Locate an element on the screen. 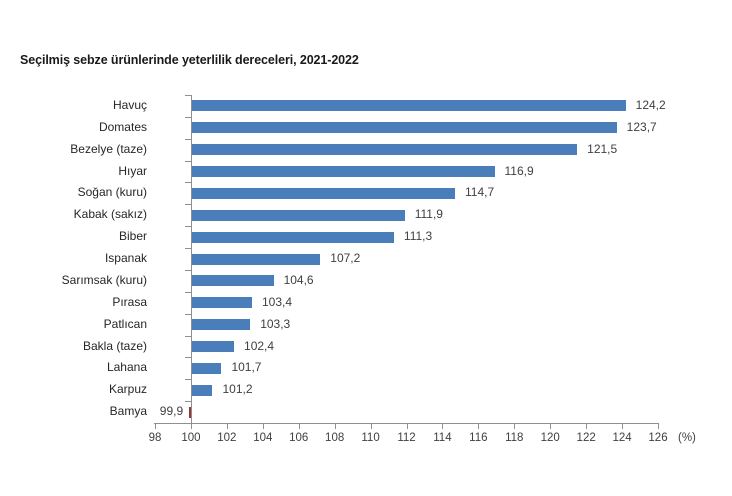 The width and height of the screenshot is (732, 496). x-tick-label: 98 is located at coordinates (155, 438).